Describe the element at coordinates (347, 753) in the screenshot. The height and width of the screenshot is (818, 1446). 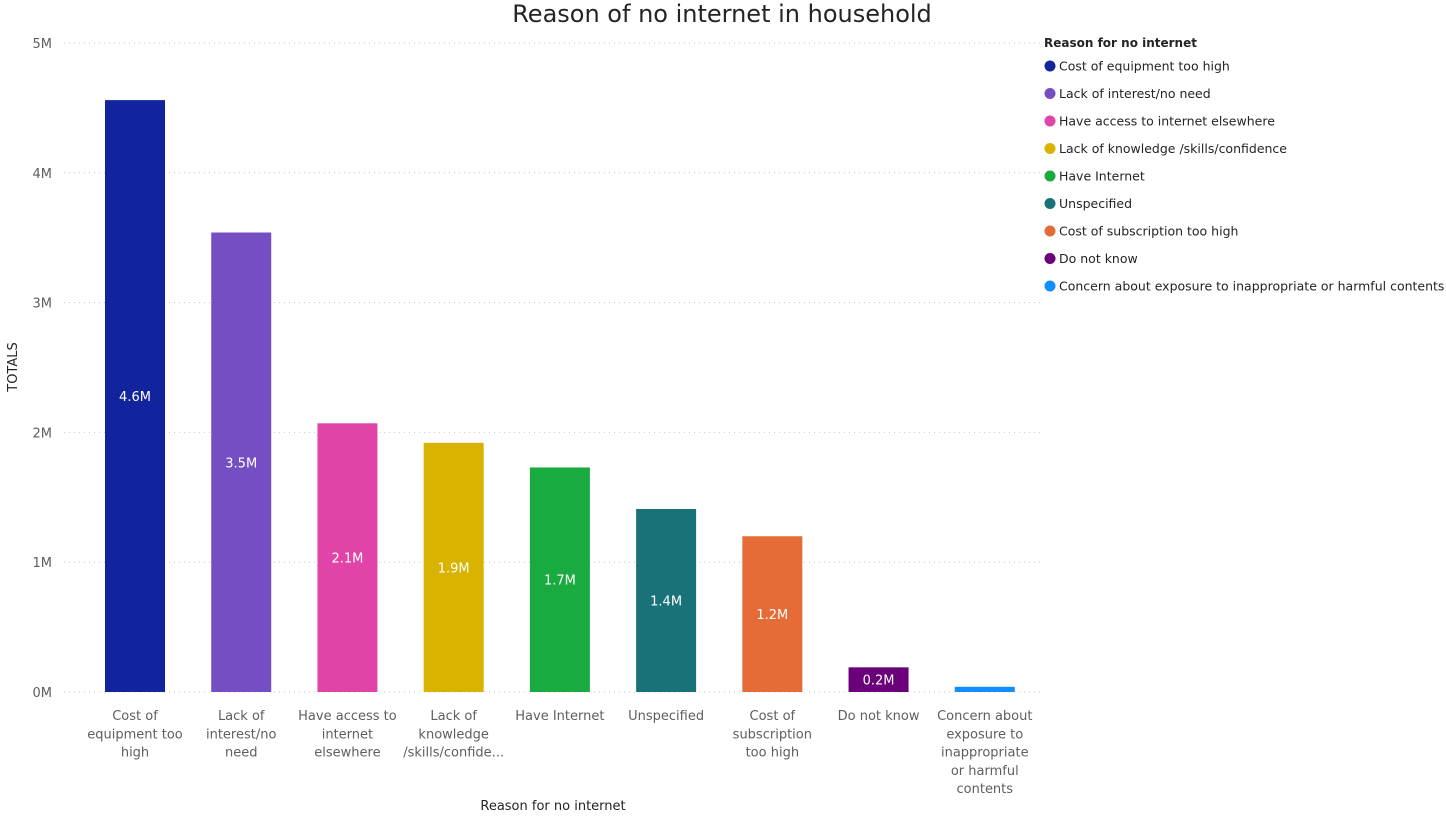
I see `x-tick-label-line: elsewhere` at that location.